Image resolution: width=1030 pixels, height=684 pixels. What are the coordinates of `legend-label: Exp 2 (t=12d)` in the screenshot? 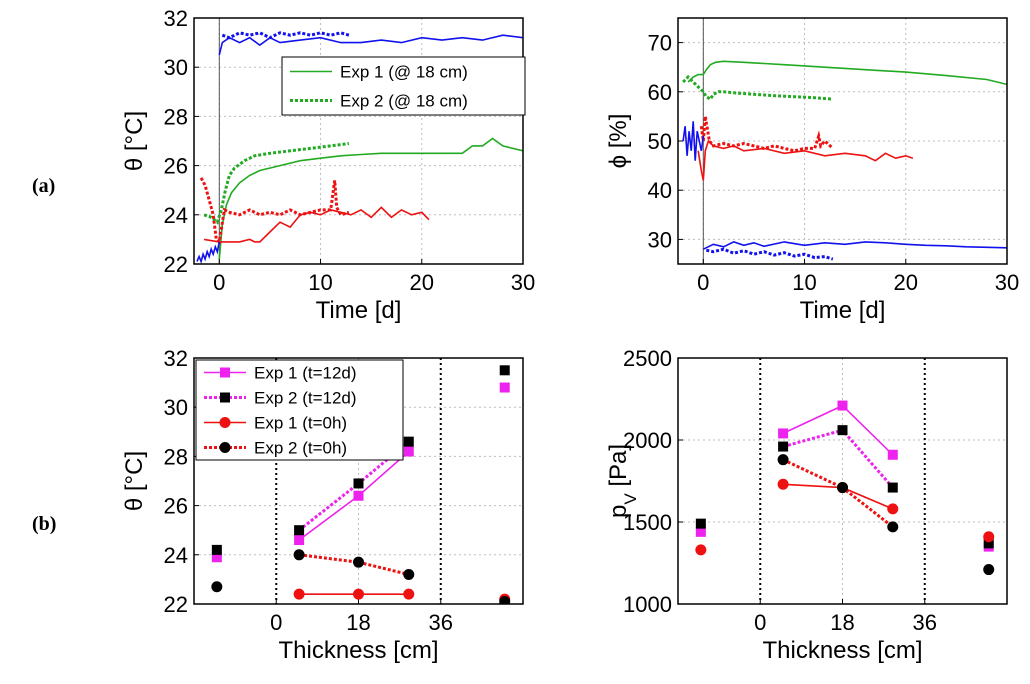 It's located at (305, 398).